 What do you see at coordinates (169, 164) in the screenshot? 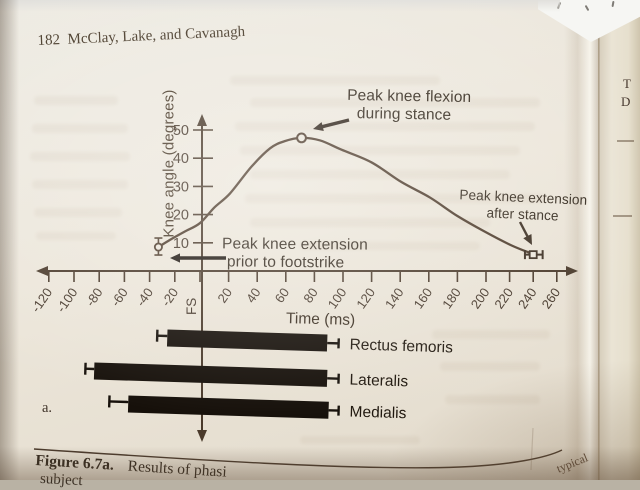
I see `y-axis-label: Knee angle (degrees)` at bounding box center [169, 164].